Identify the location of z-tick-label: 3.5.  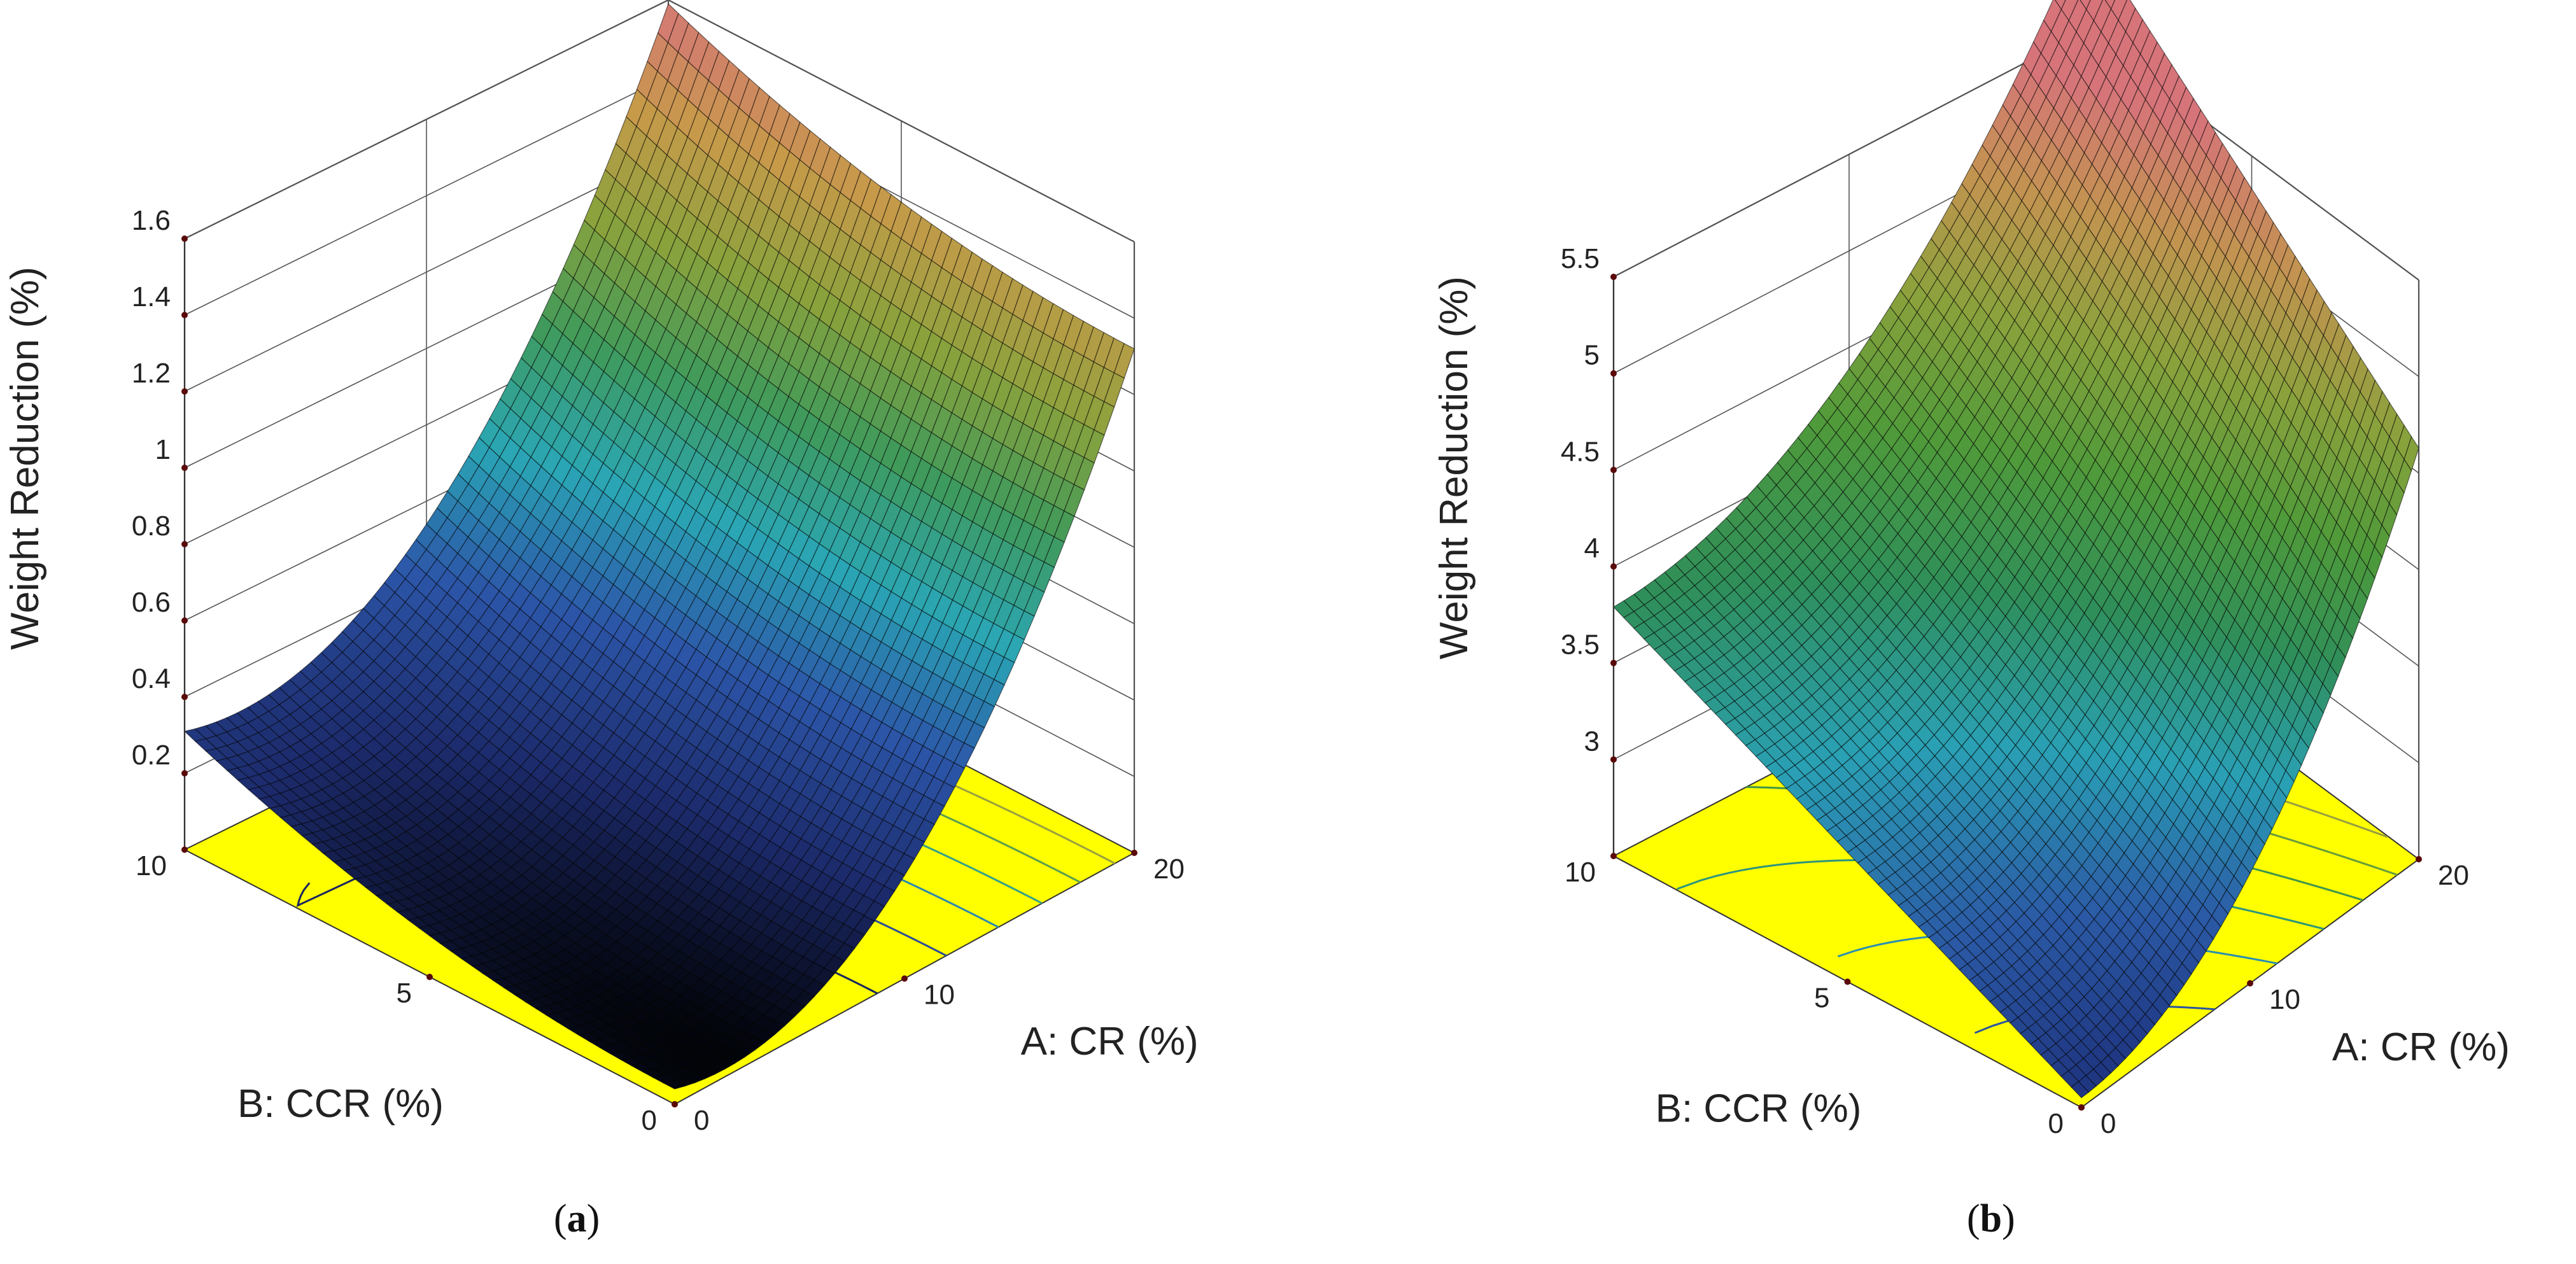
(1581, 645).